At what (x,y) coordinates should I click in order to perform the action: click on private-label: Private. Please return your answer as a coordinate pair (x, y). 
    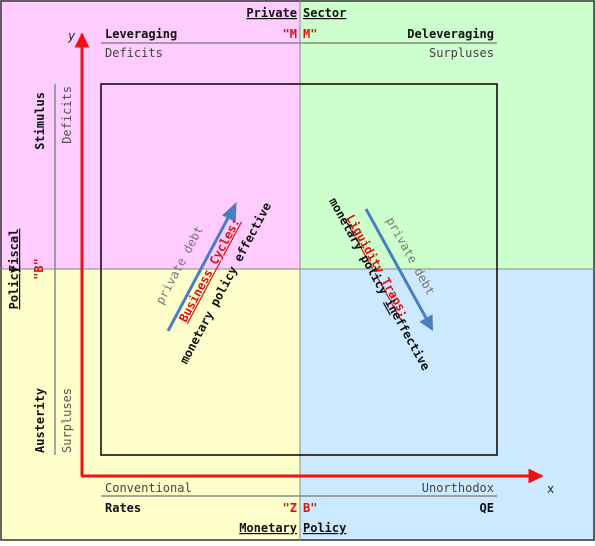
    Looking at the image, I should click on (271, 13).